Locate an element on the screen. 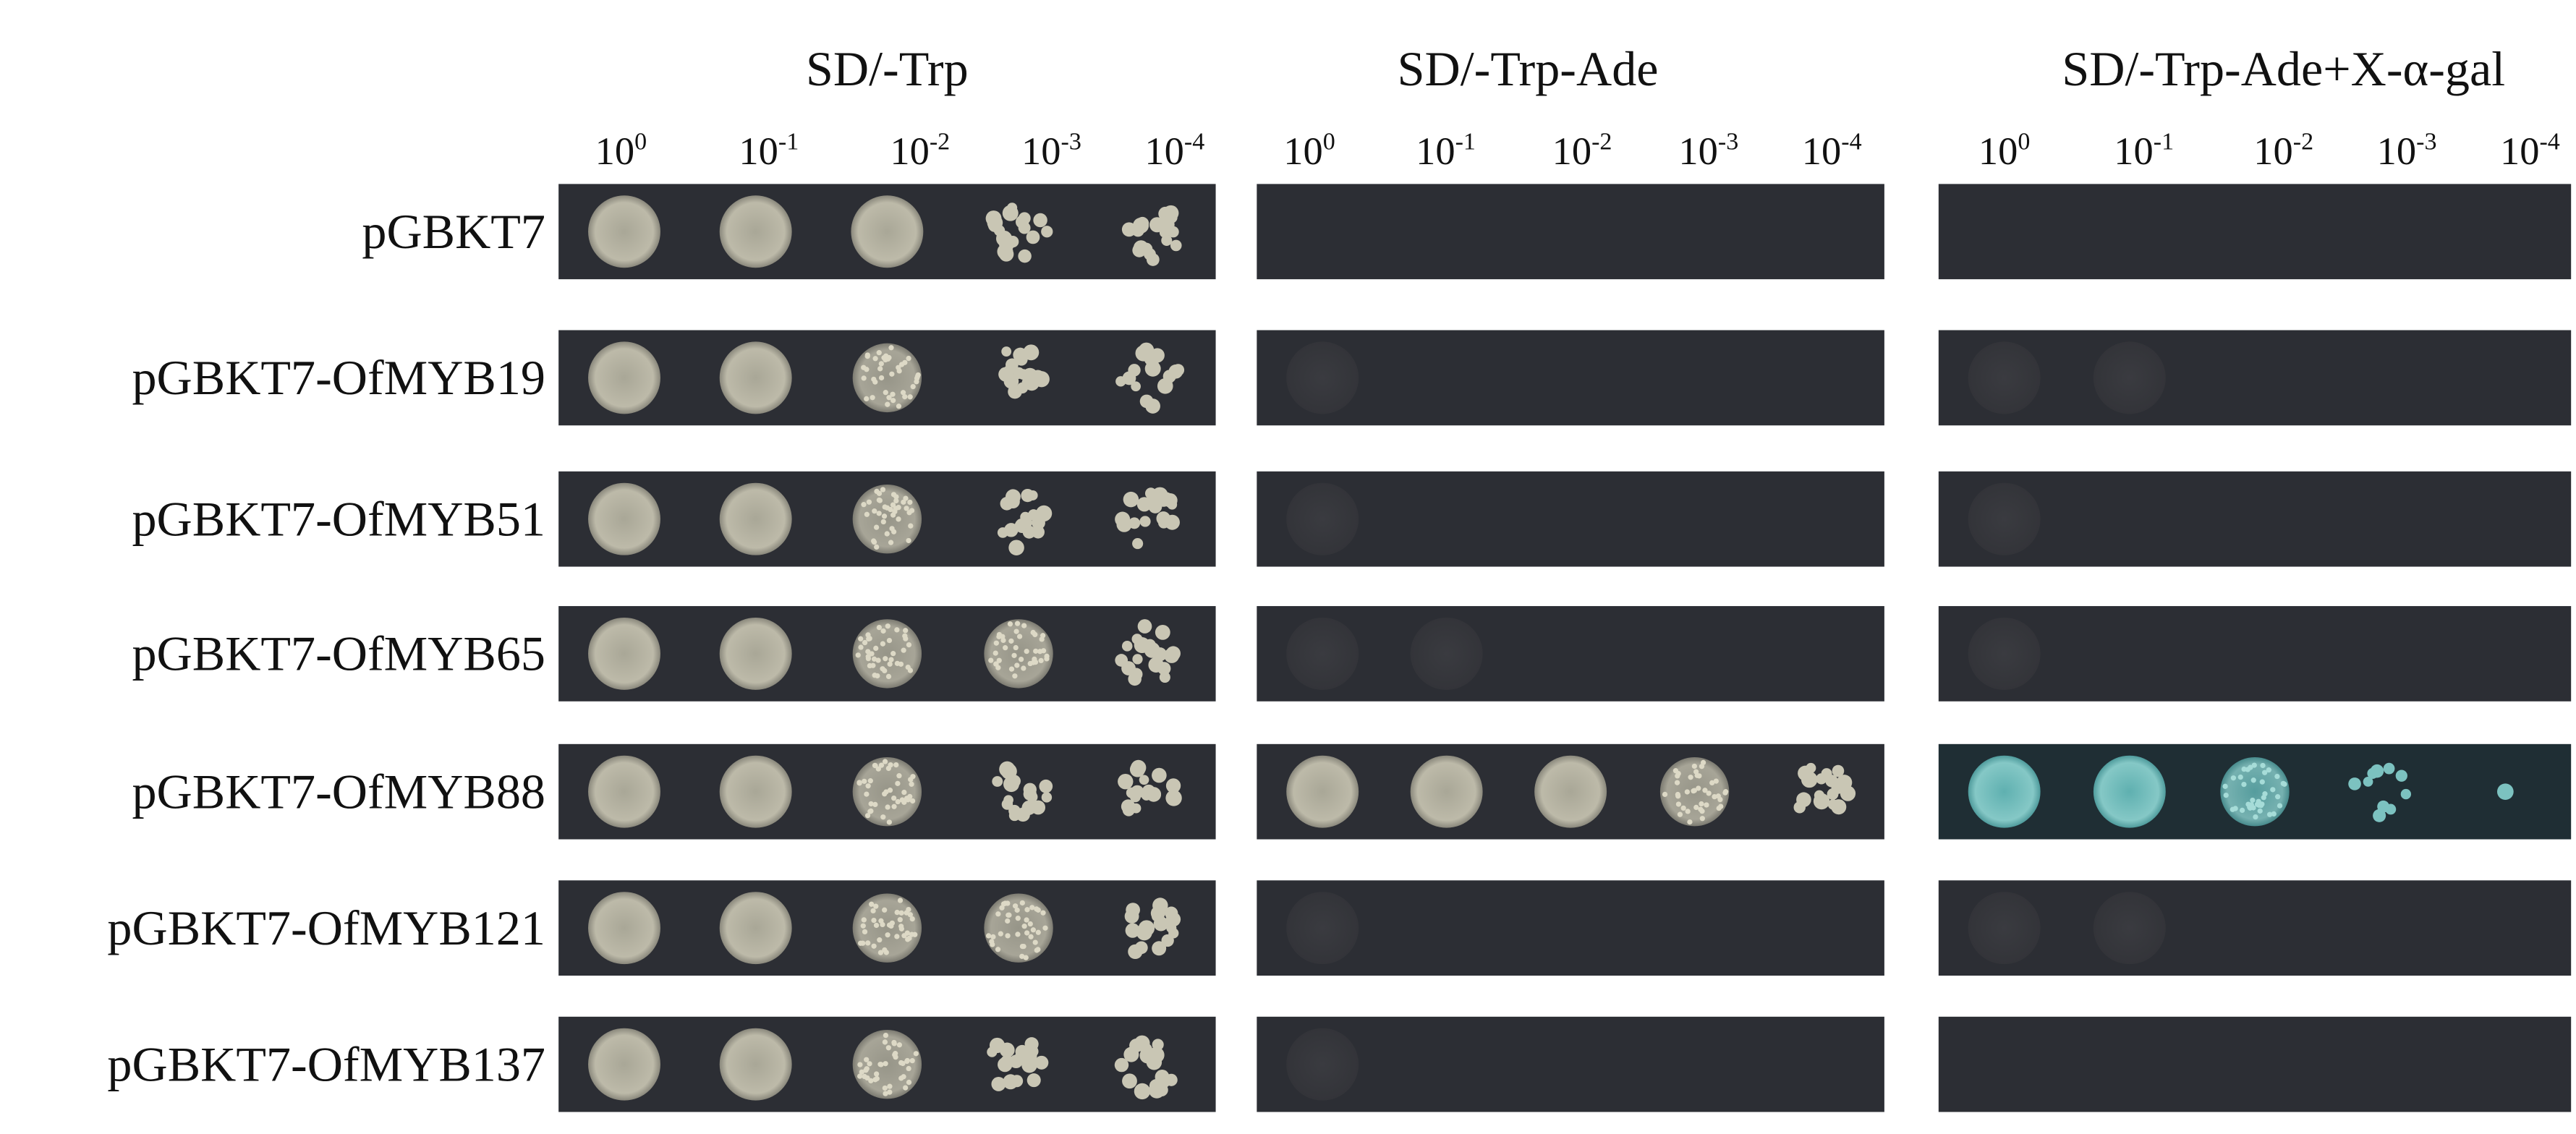  dilution-label: 10-4 is located at coordinates (2530, 151).